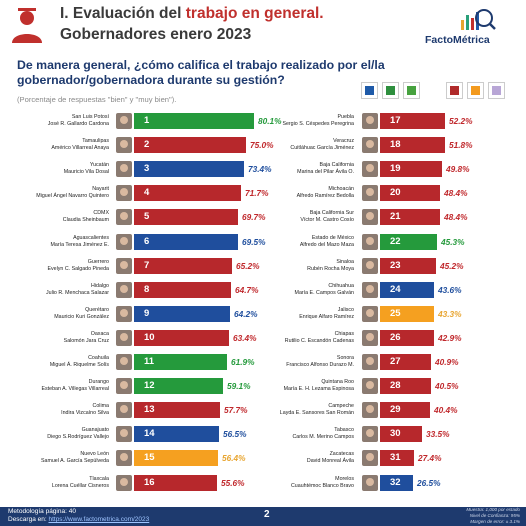  What do you see at coordinates (190, 145) in the screenshot?
I see `bar: 2` at bounding box center [190, 145].